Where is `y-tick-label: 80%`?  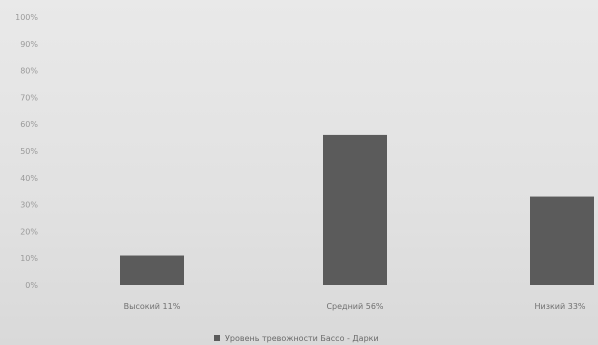
y-tick-label: 80% is located at coordinates (29, 71).